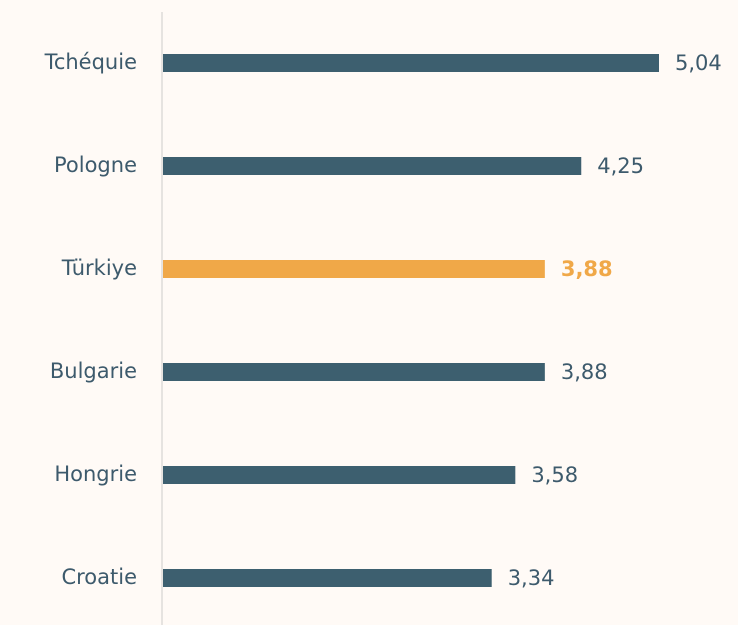  What do you see at coordinates (698, 63) in the screenshot?
I see `value-label: 5,04` at bounding box center [698, 63].